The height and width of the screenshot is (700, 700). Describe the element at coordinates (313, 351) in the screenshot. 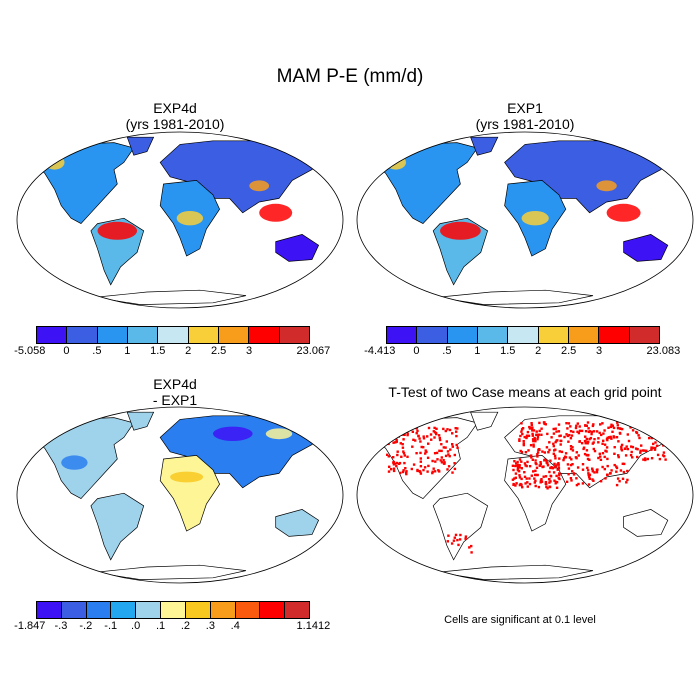

I see `colorbar-label: 23.067` at that location.